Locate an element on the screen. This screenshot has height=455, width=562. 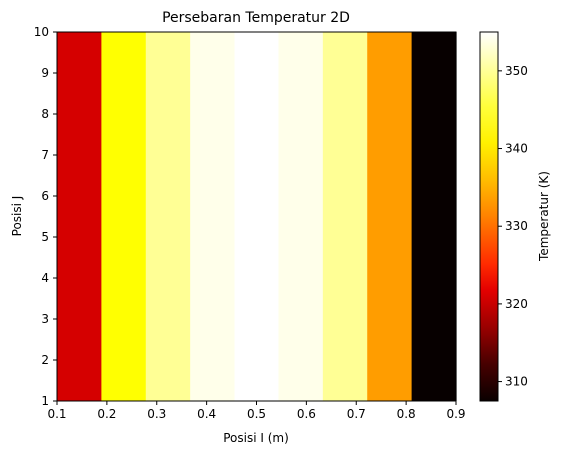
y-tick-label: 5 is located at coordinates (45, 237).